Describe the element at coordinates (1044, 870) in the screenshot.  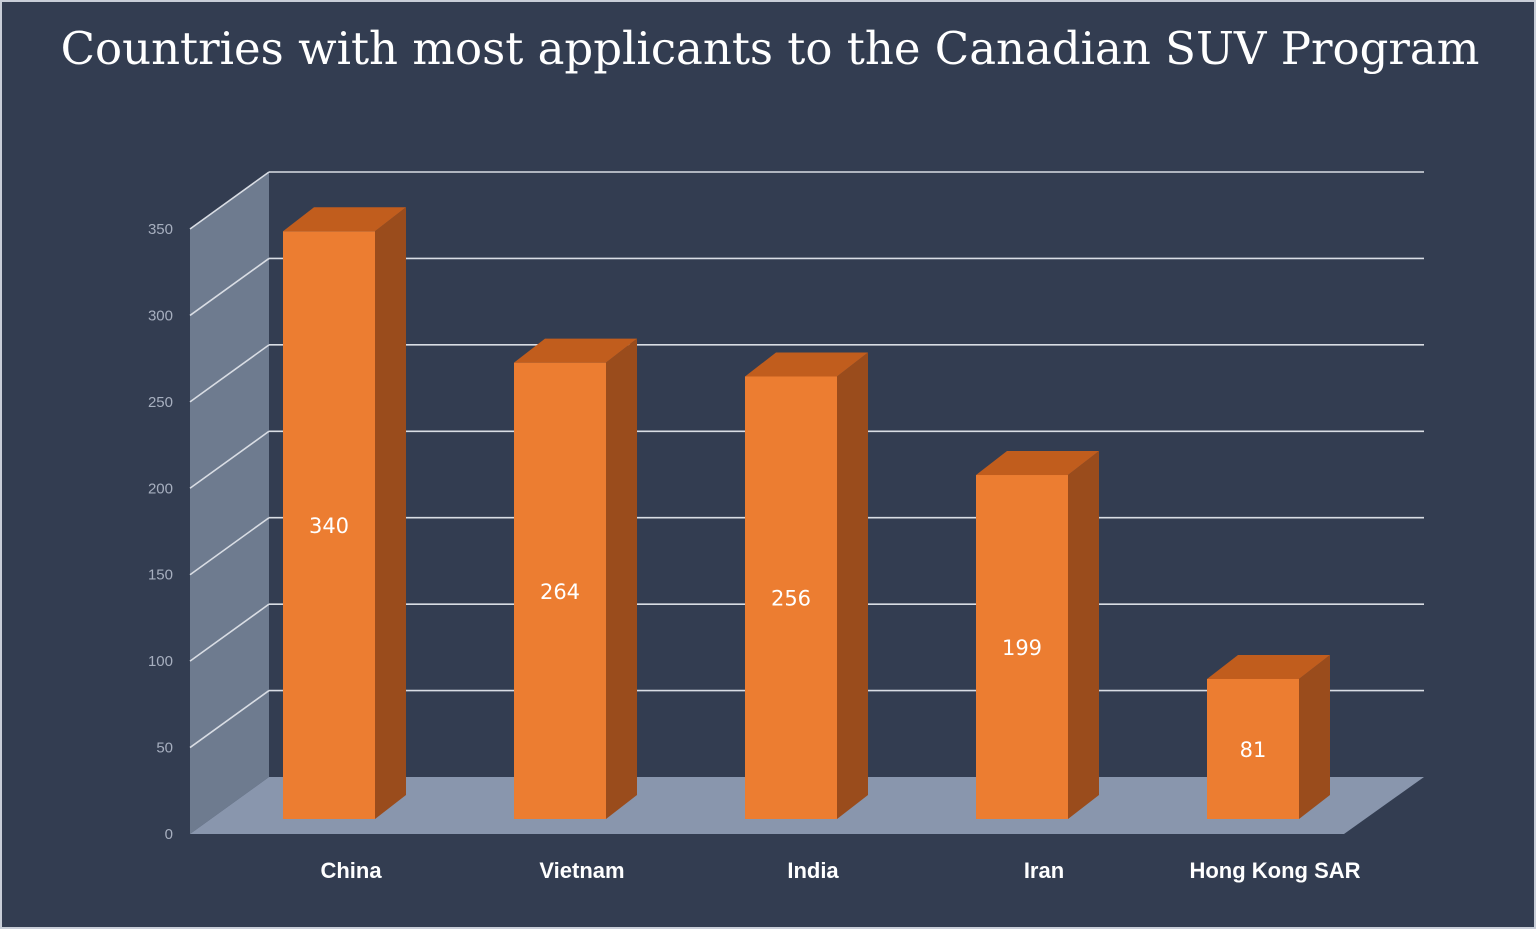
I see `x-tick-label: Iran` at that location.